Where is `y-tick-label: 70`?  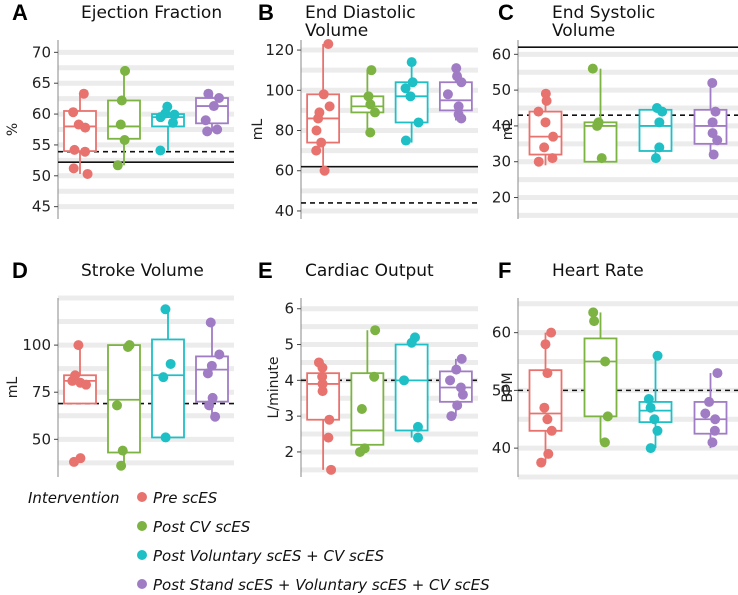
y-tick-label: 70 is located at coordinates (41, 52).